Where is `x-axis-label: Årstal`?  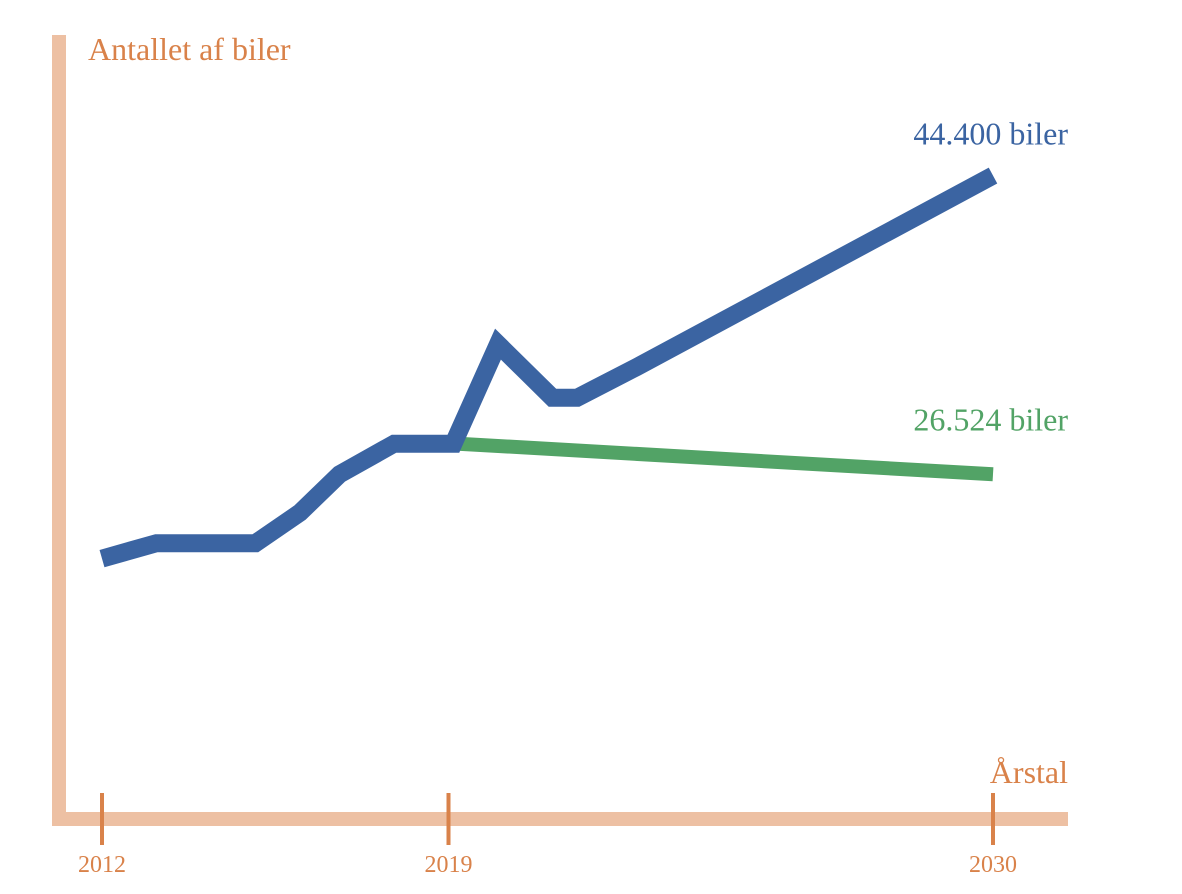 x-axis-label: Årstal is located at coordinates (1029, 772).